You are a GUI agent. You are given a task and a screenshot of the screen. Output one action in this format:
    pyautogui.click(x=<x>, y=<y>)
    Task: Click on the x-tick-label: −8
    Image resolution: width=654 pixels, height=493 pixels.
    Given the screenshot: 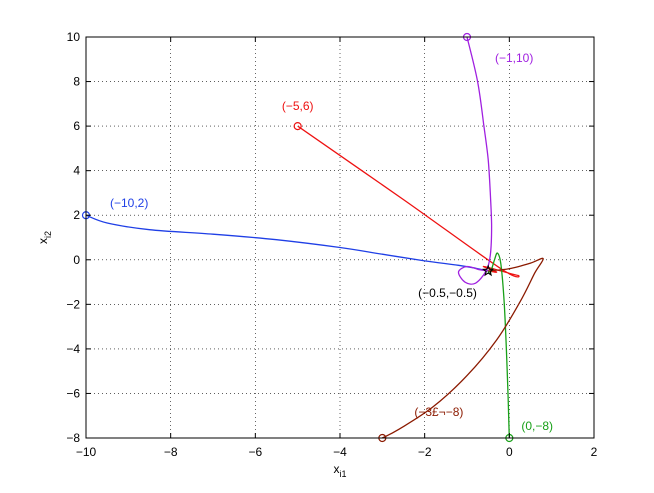 What is the action you would take?
    pyautogui.click(x=171, y=452)
    